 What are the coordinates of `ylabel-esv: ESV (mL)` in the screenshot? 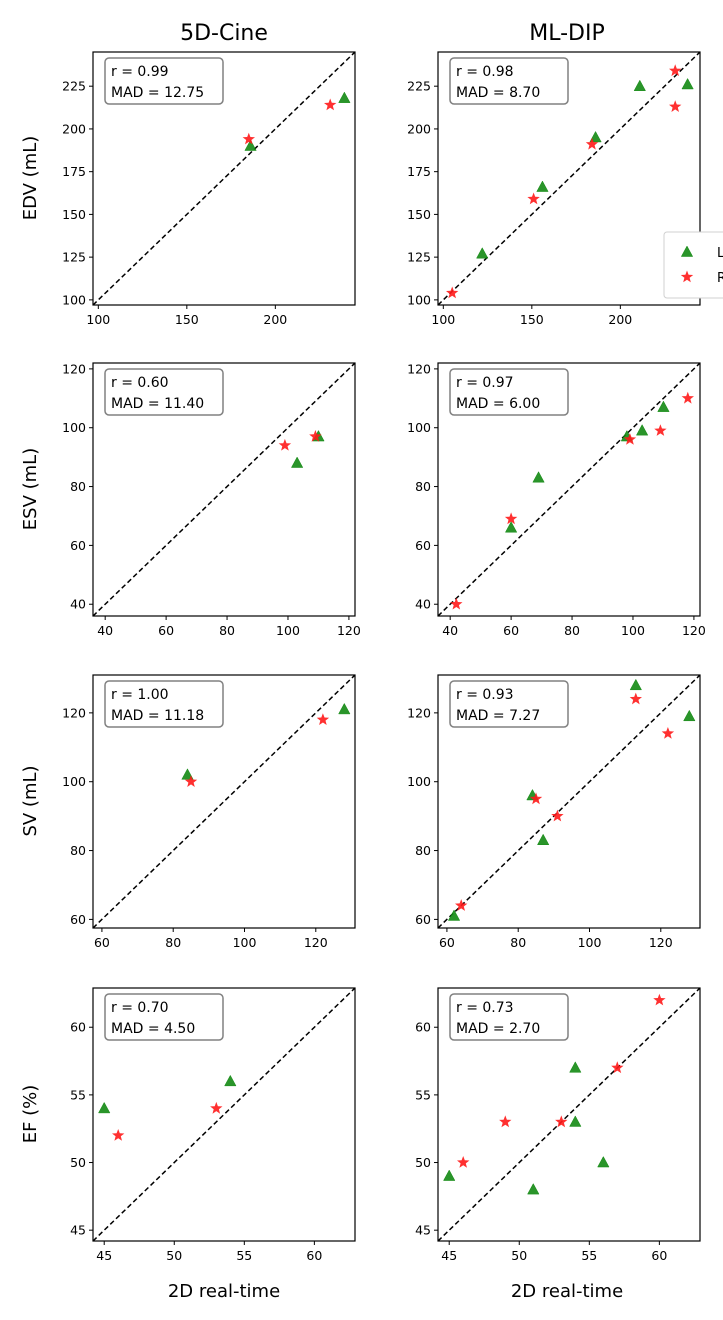 It's located at (30, 489).